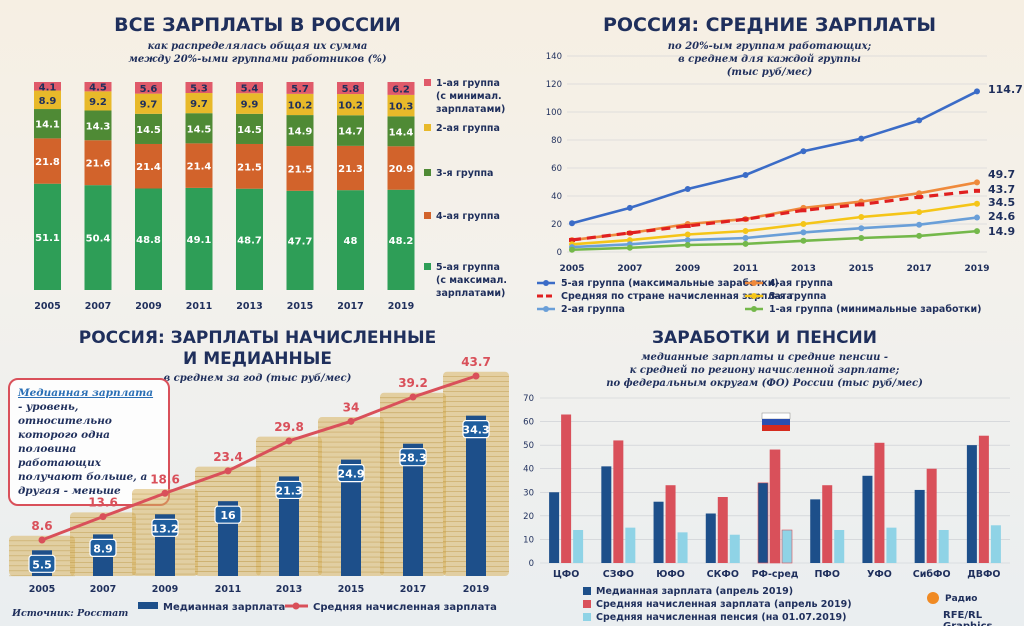 Image resolution: width=1024 pixels, height=626 pixels. What do you see at coordinates (764, 338) in the screenshot?
I see `panel4-title: ЗАРАБОТКИ И ПЕНСИИ` at bounding box center [764, 338].